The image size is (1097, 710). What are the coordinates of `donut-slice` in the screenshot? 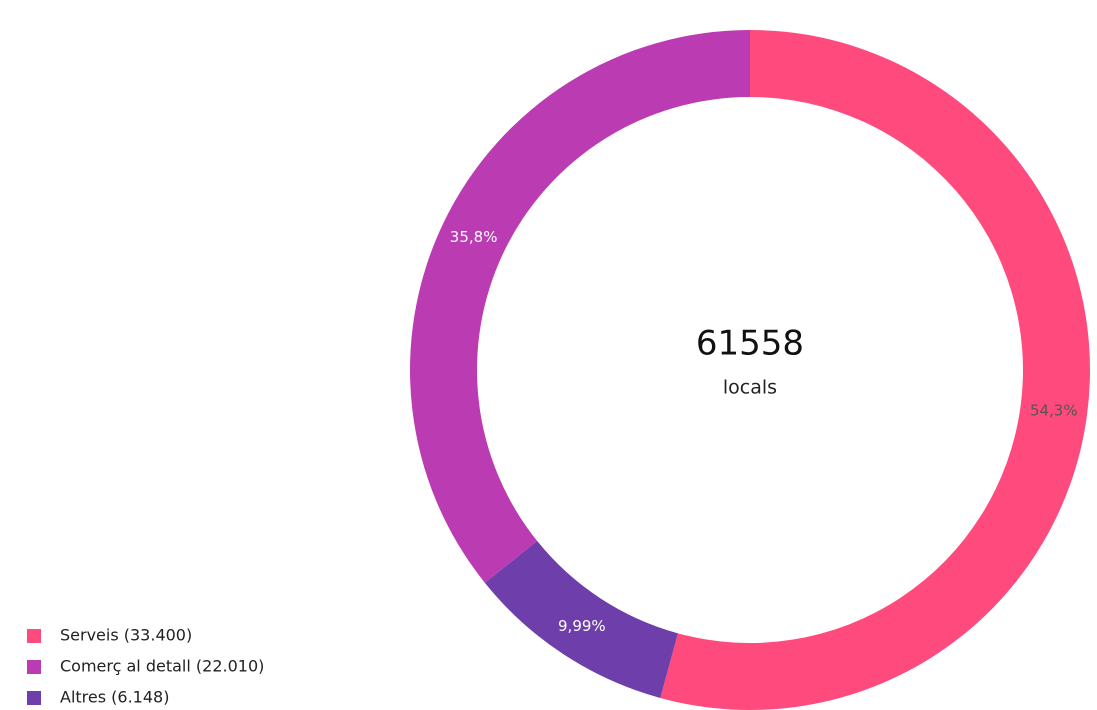 It's located at (581, 619).